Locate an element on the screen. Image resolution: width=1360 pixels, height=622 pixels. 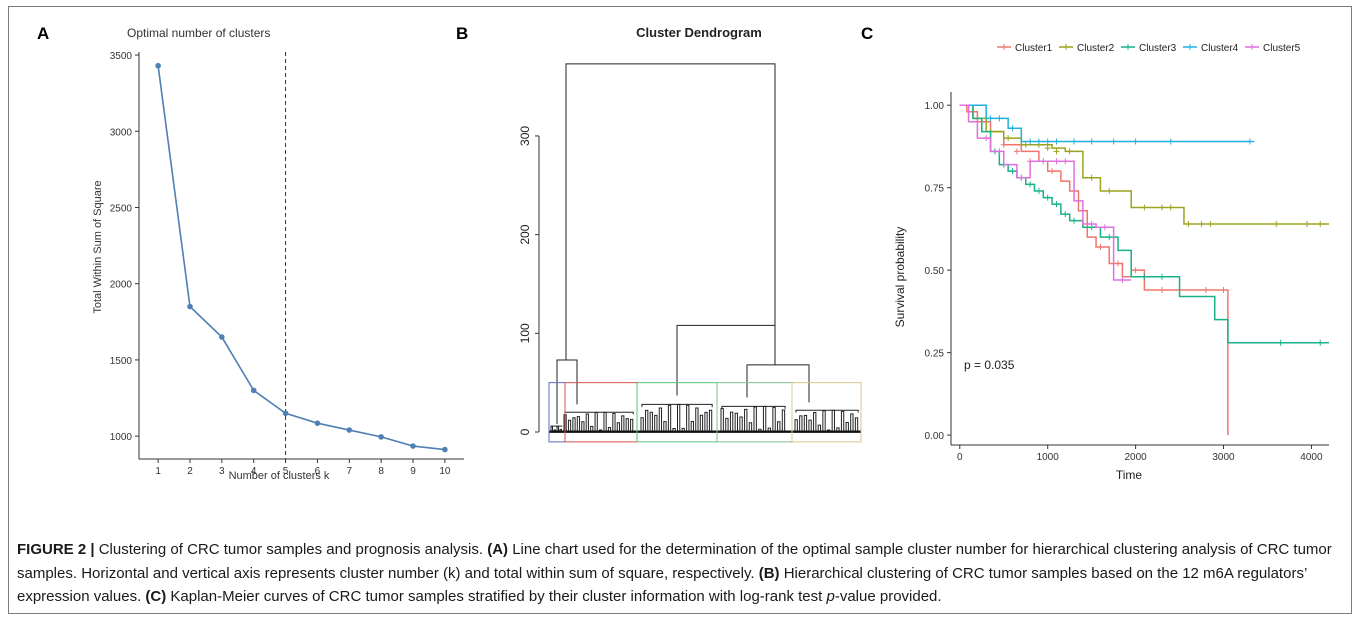
panel-c-legend: Cluster1 Cluster2 Cluster3 Cluster4 Cluster5 is located at coordinates (1149, 48).